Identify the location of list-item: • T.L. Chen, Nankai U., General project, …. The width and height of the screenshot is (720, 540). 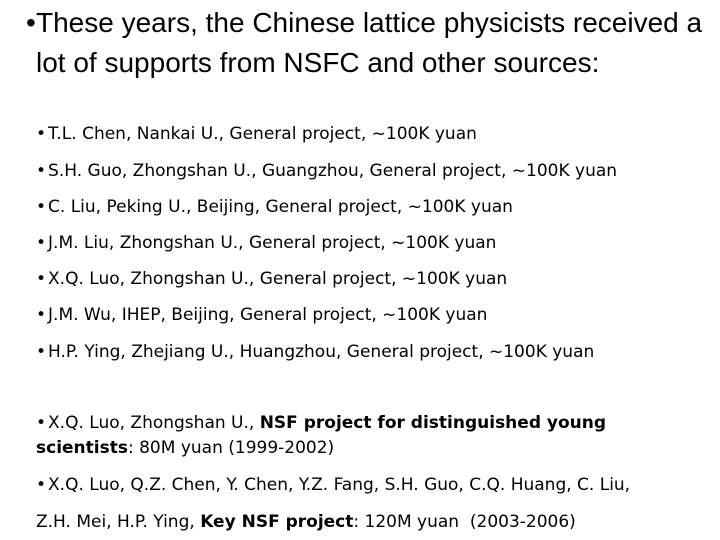
(371, 134).